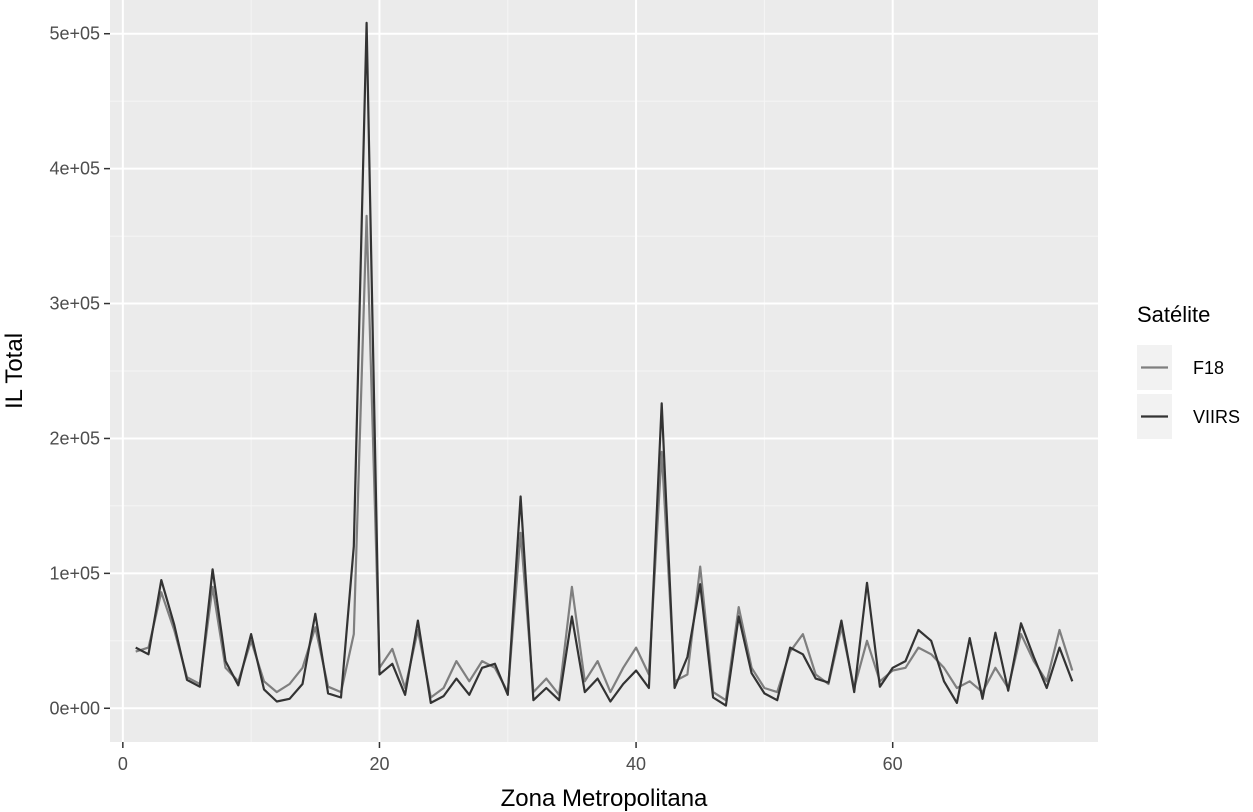 This screenshot has width=1253, height=812. I want to click on x-tick-label: 40, so click(636, 764).